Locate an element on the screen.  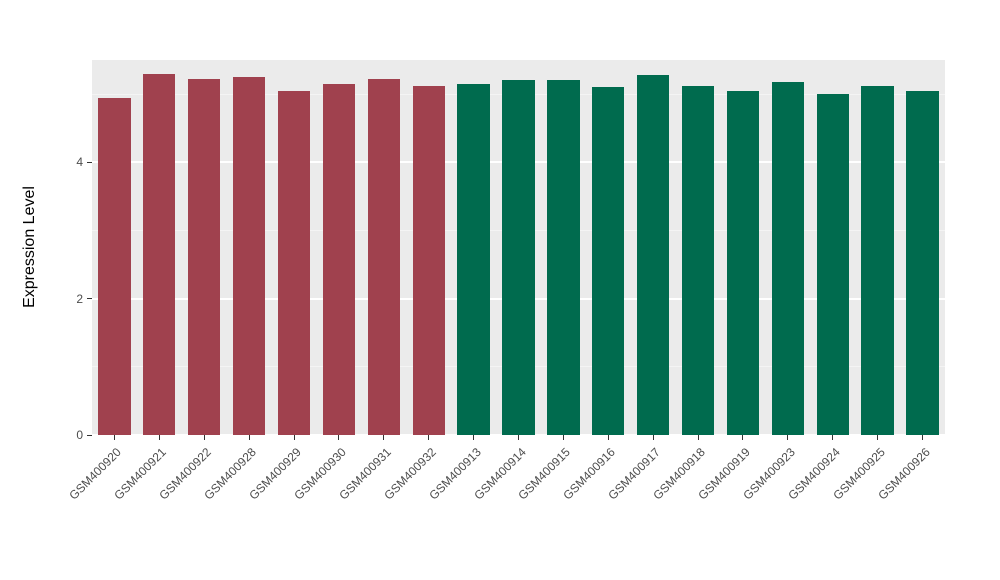
y-tick-label: 2 is located at coordinates (79, 298).